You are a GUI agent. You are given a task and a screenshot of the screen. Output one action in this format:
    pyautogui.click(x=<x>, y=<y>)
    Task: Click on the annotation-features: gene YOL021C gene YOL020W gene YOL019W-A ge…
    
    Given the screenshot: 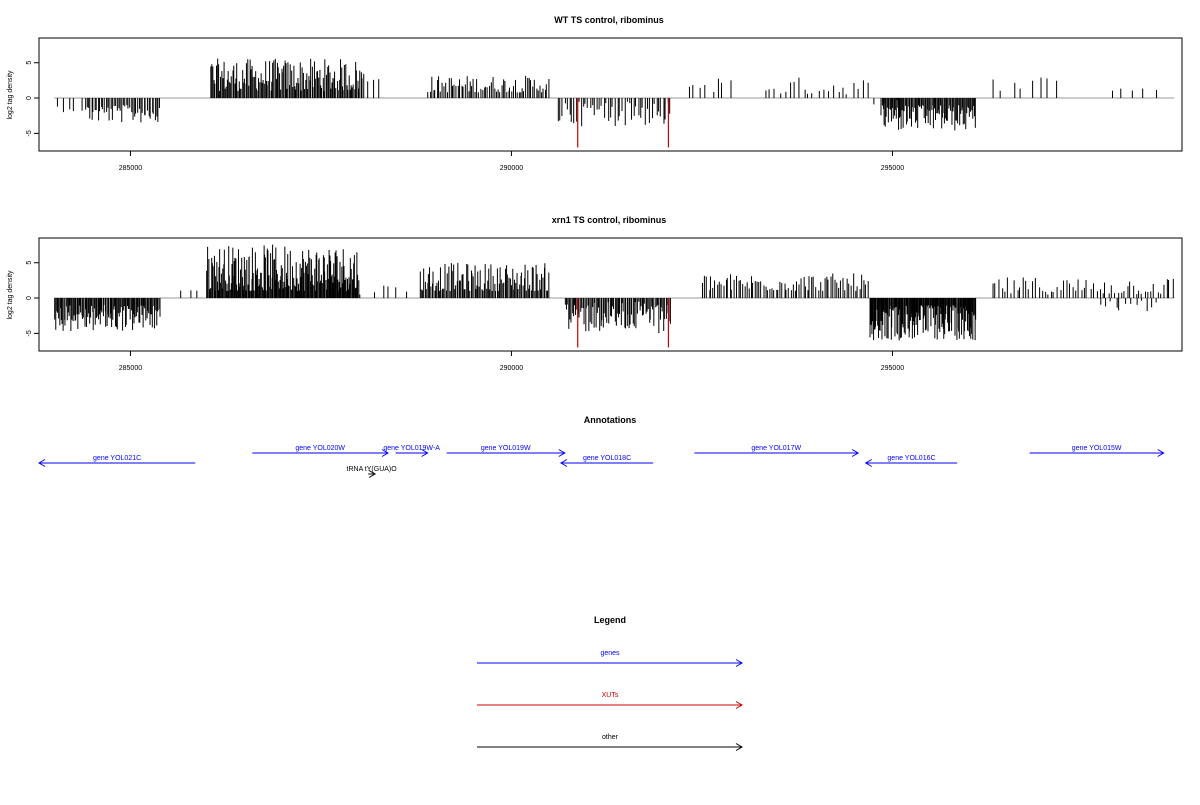 What is the action you would take?
    pyautogui.click(x=601, y=461)
    